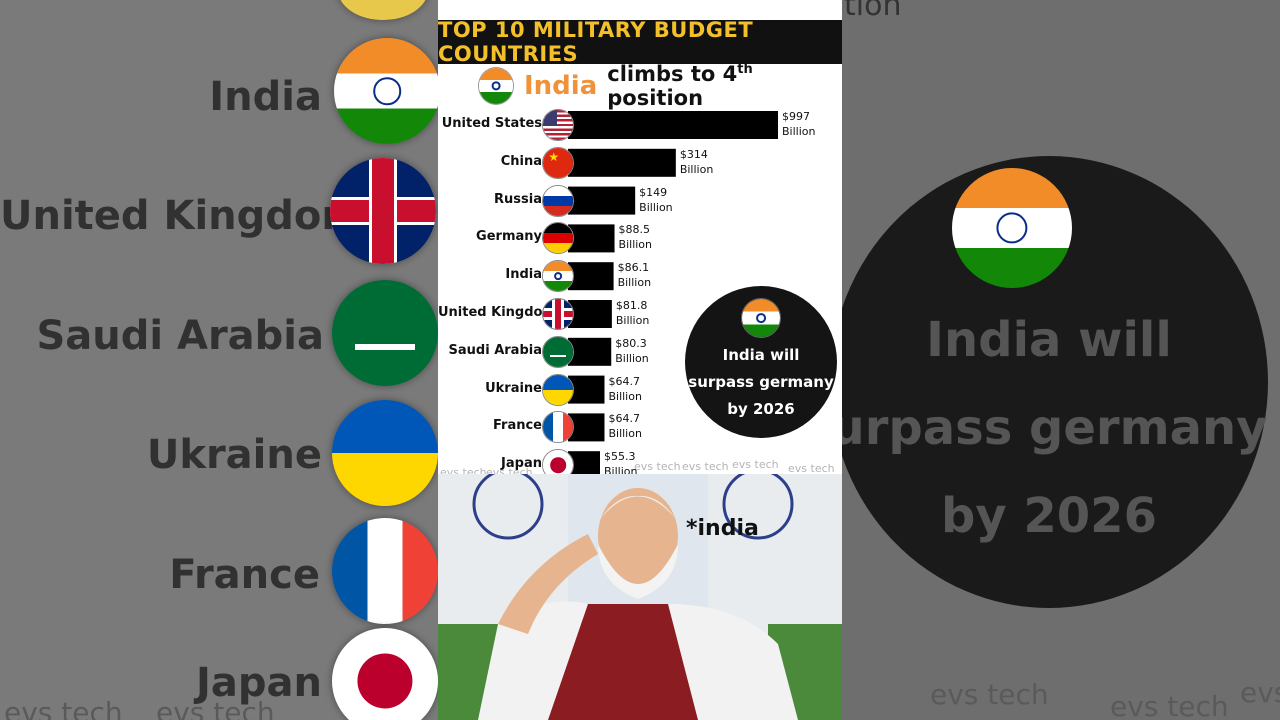 Image resolution: width=1280 pixels, height=720 pixels. What do you see at coordinates (523, 275) in the screenshot?
I see `category-label: India` at bounding box center [523, 275].